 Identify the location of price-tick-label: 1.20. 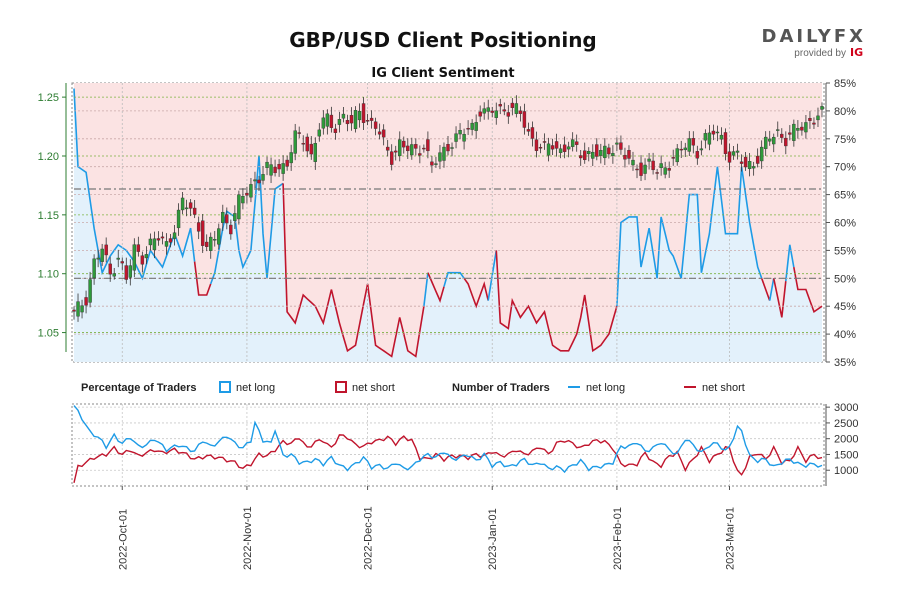
(48, 157).